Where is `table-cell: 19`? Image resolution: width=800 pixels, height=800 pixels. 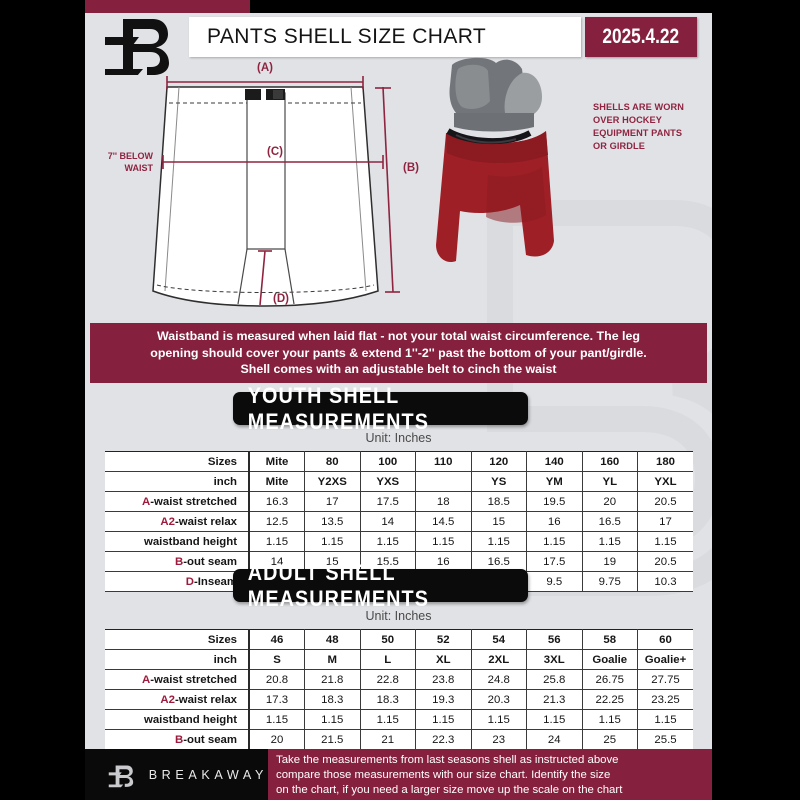 table-cell: 19 is located at coordinates (610, 561).